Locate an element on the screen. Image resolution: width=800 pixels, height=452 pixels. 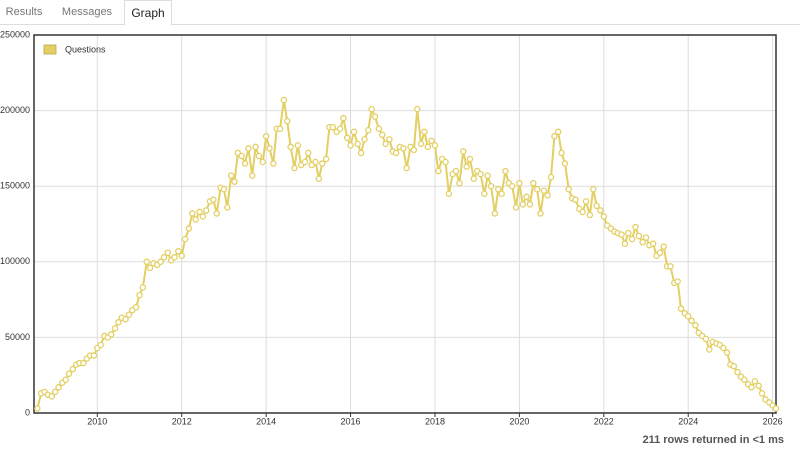
tab: Results is located at coordinates (24, 12).